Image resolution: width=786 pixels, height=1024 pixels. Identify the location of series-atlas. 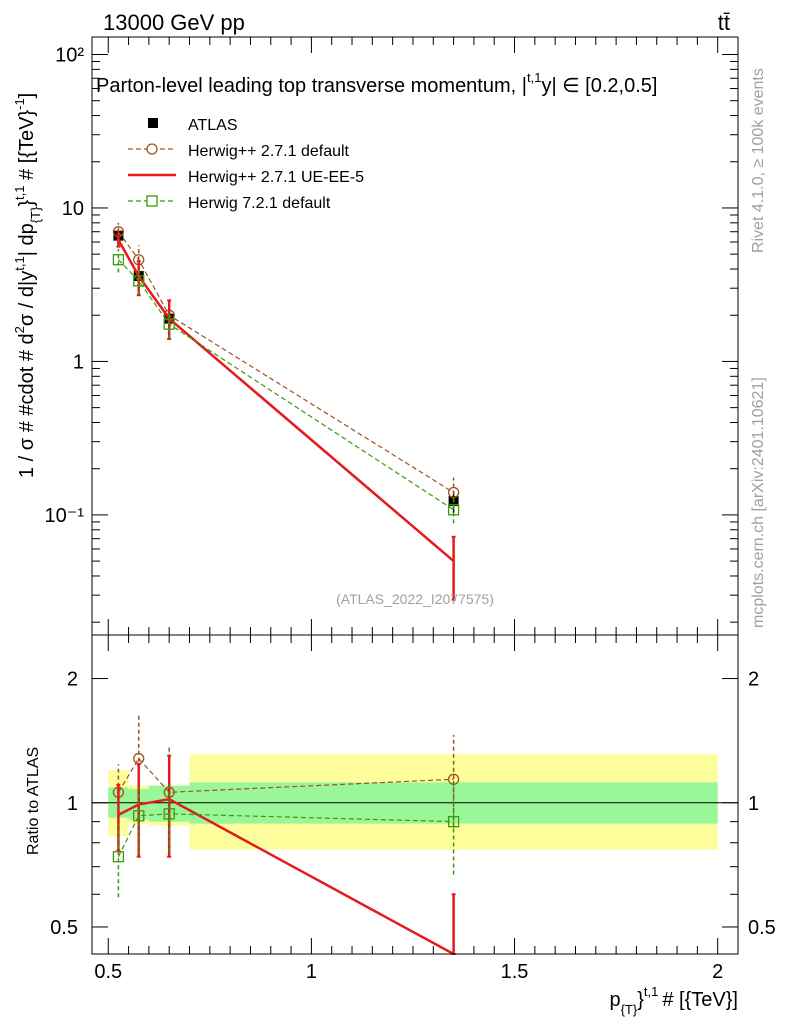
(286, 371).